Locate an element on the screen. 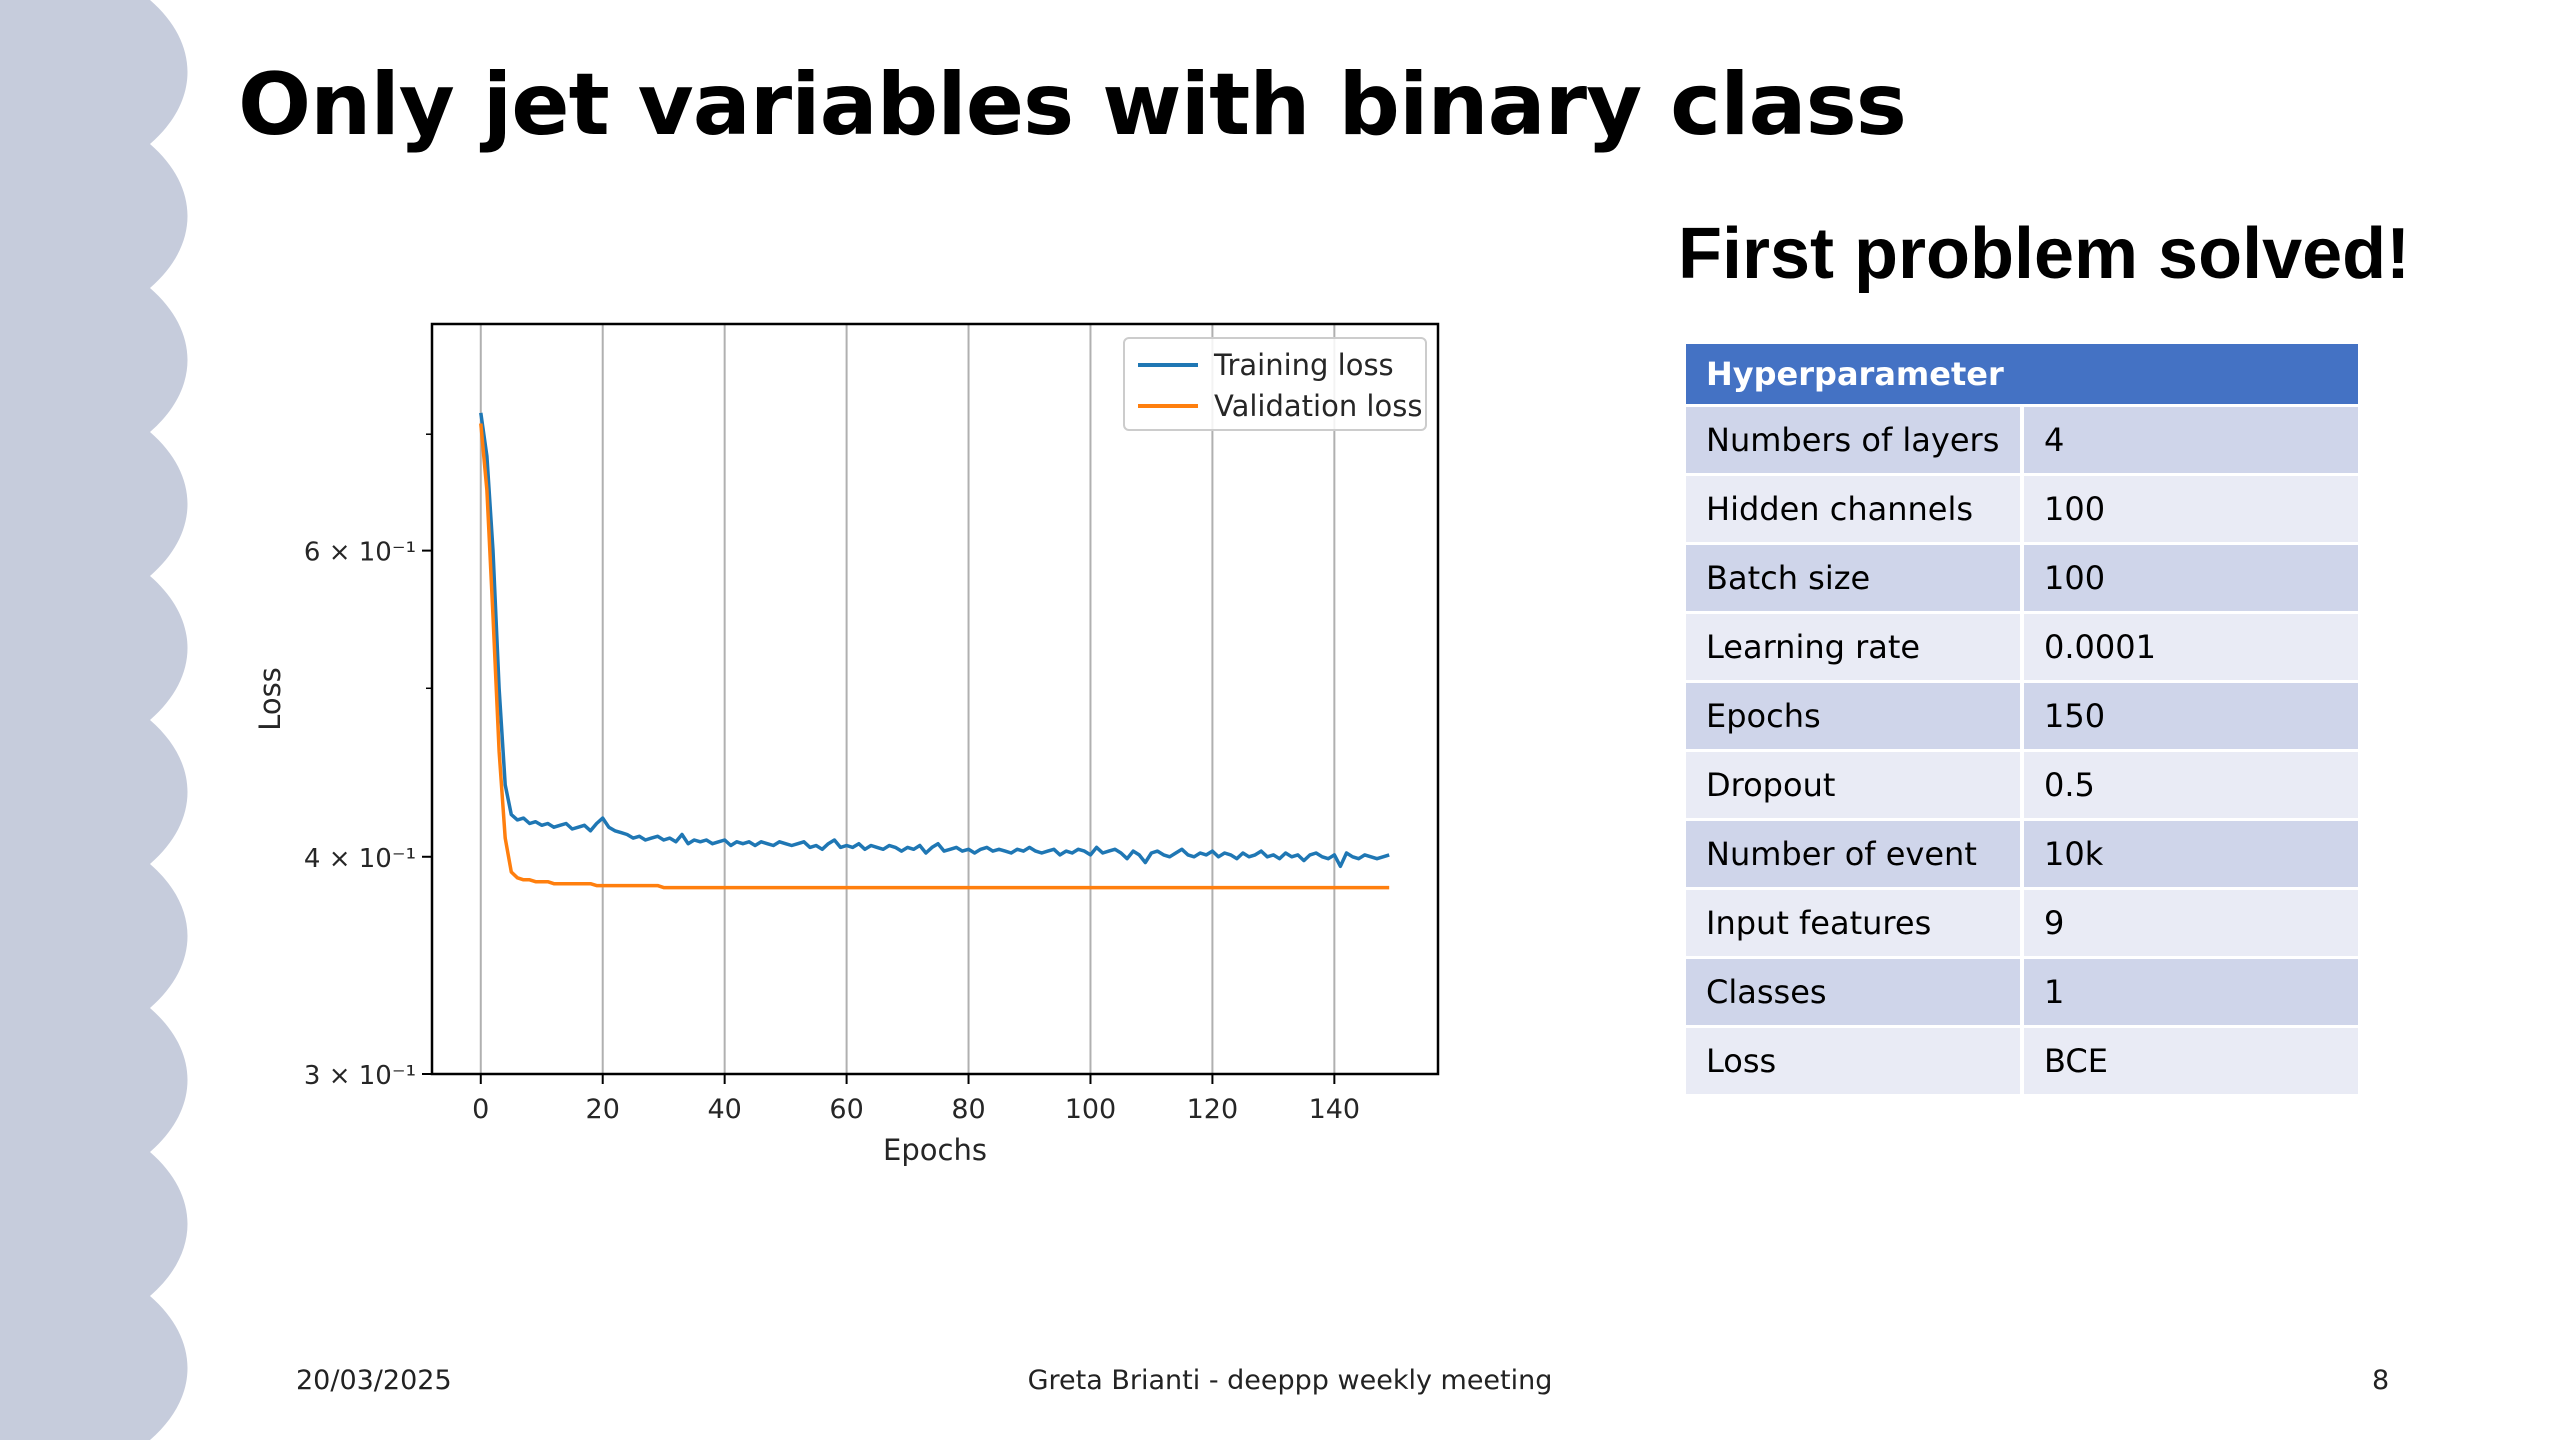 This screenshot has height=1440, width=2560. param-name: Batch size is located at coordinates (1855, 577).